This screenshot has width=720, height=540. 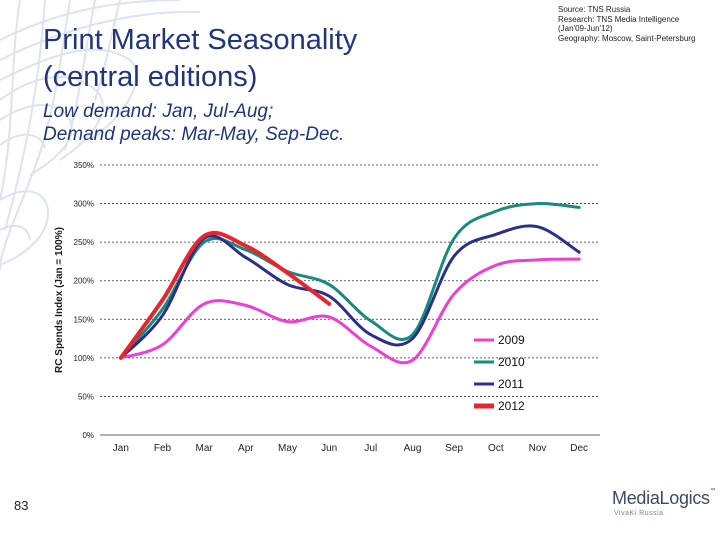 I want to click on y-tick-label: 200%, so click(x=84, y=281).